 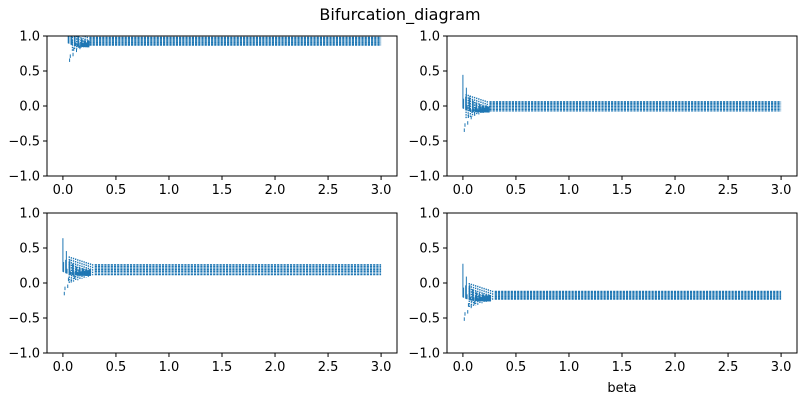 I want to click on x-axis-label: beta, so click(x=621, y=388).